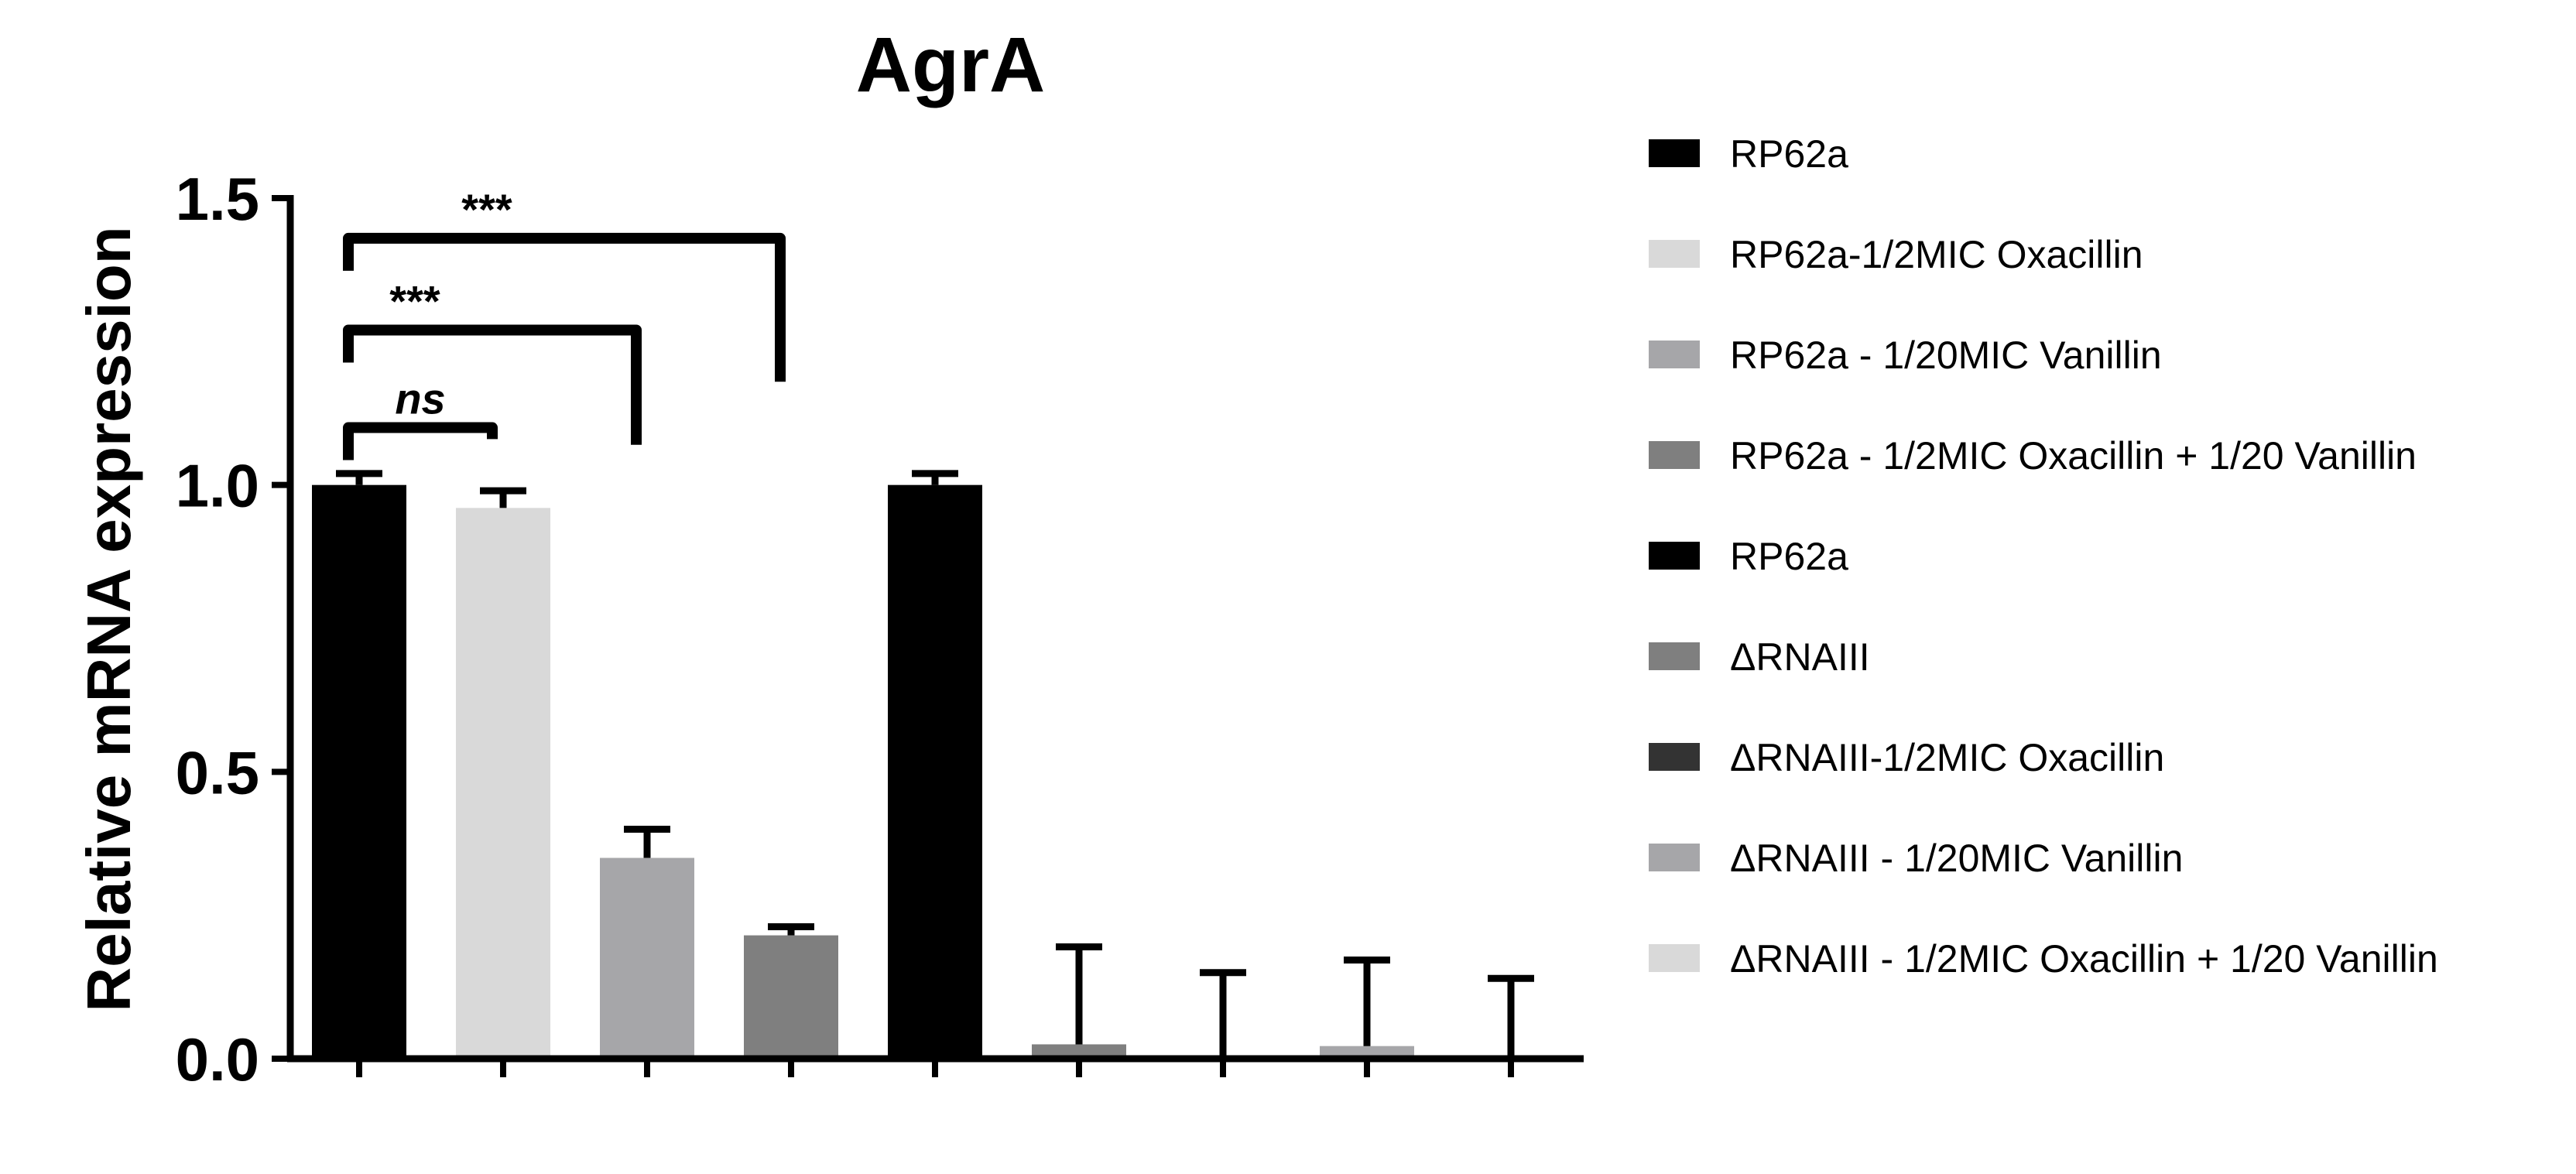 The height and width of the screenshot is (1174, 2576). Describe the element at coordinates (950, 65) in the screenshot. I see `chart-title: AgrA` at that location.